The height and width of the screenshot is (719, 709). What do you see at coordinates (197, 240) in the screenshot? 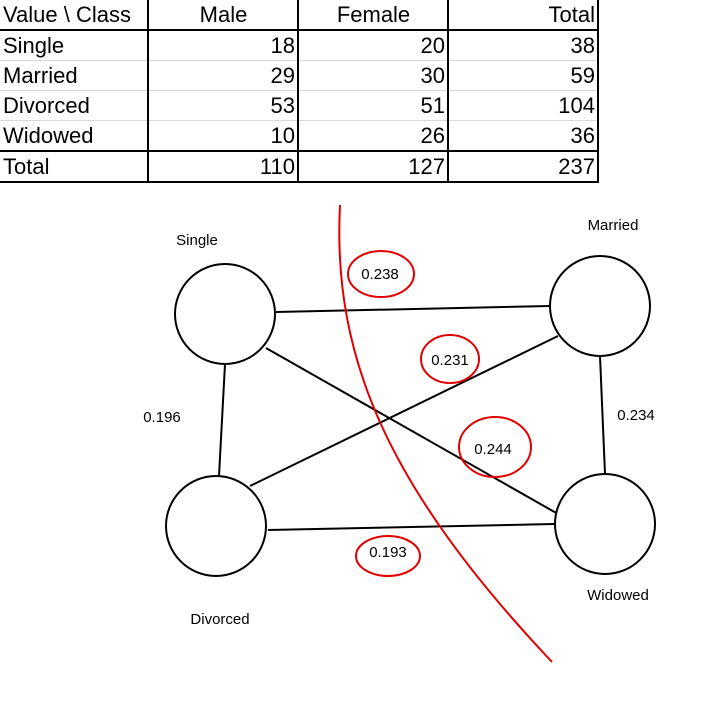
I see `node-label-single: Single` at bounding box center [197, 240].